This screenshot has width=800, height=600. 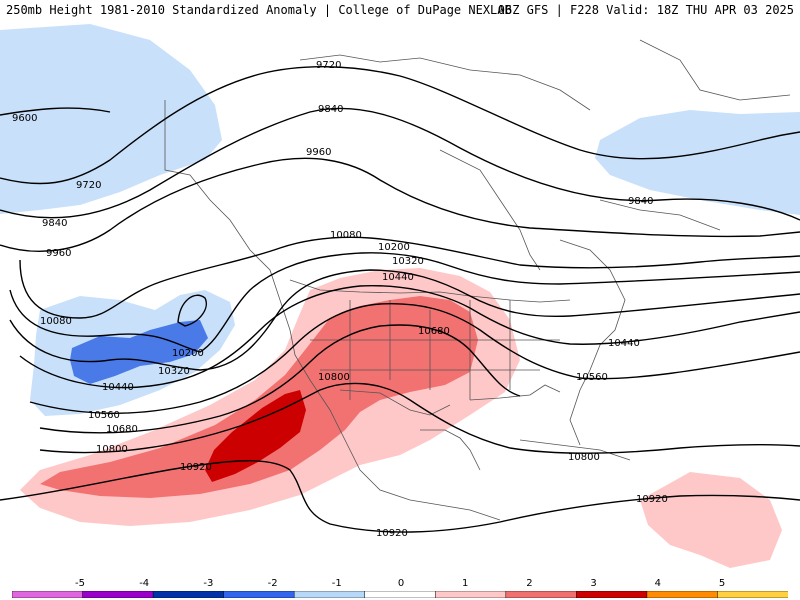 What do you see at coordinates (529, 583) in the screenshot?
I see `legend-tick-label: 2` at bounding box center [529, 583].